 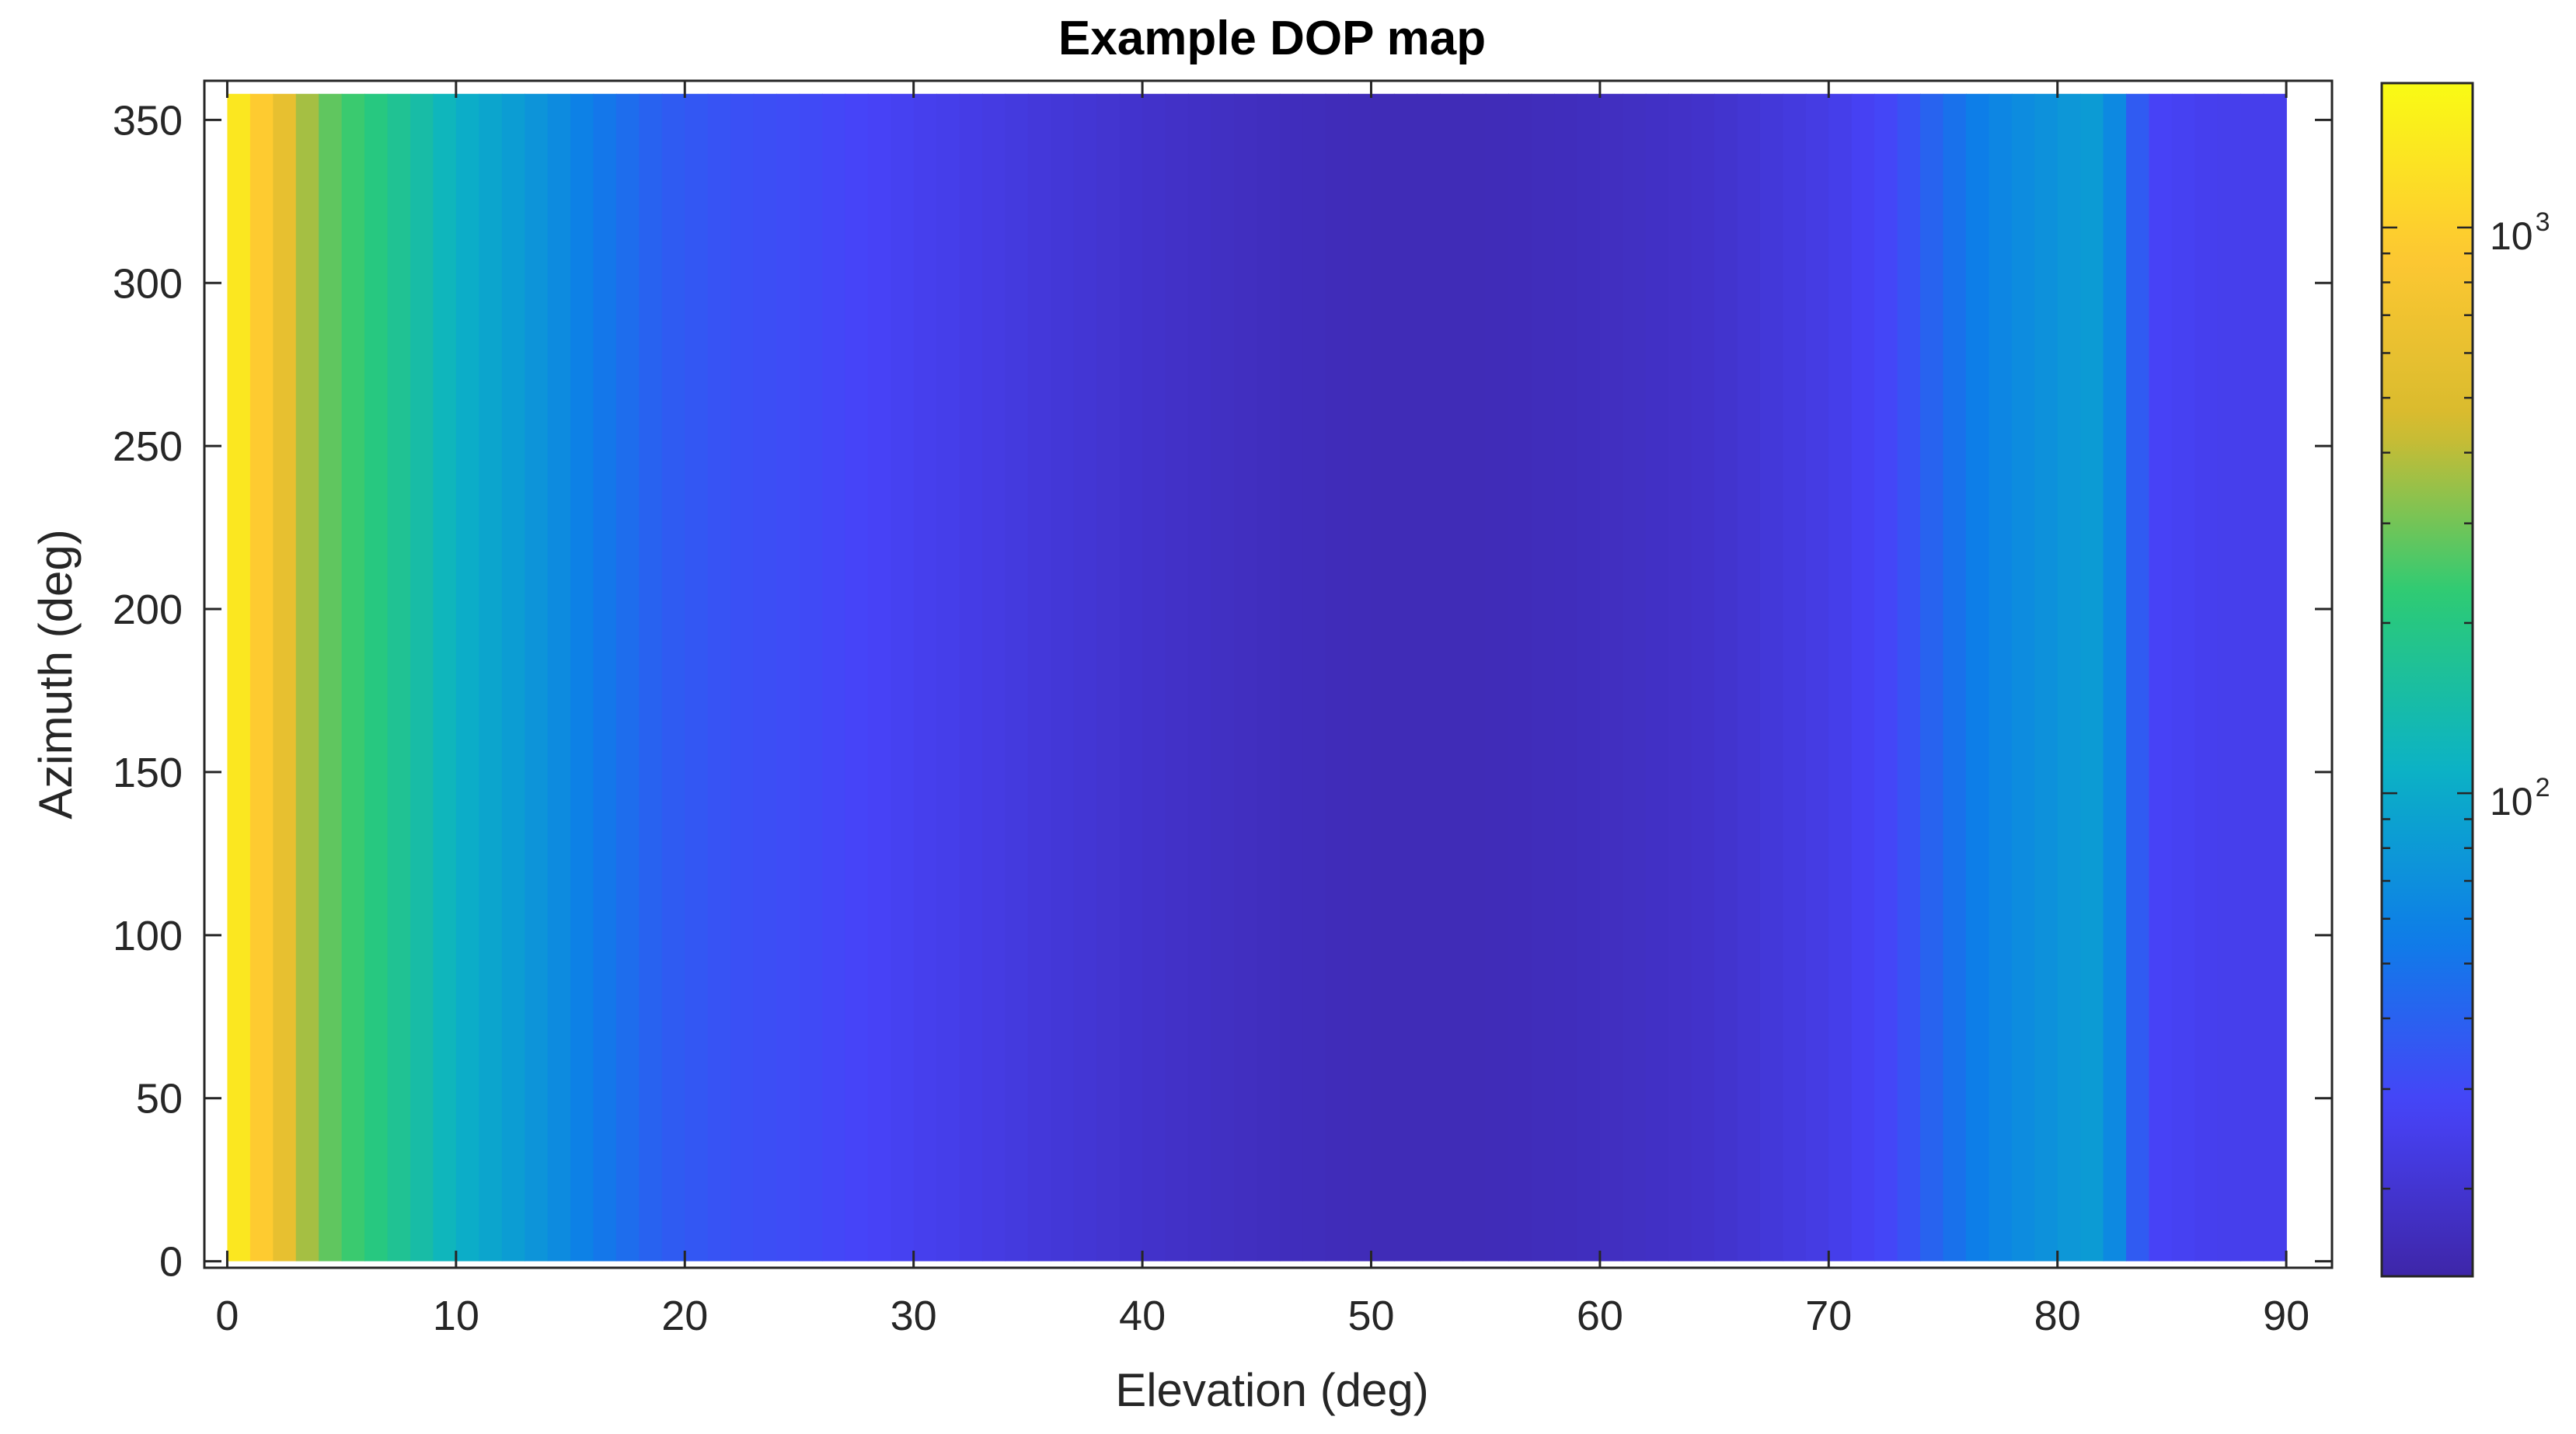 What do you see at coordinates (148, 446) in the screenshot?
I see `y-tick-label: 250` at bounding box center [148, 446].